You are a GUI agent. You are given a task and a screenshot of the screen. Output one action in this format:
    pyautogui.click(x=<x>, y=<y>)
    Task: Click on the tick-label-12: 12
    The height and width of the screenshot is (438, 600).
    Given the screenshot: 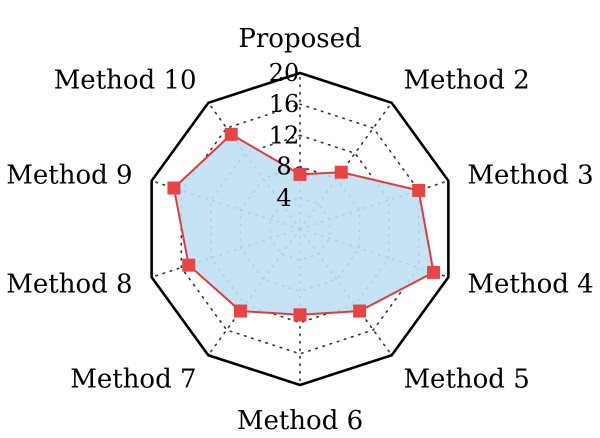 What is the action you would take?
    pyautogui.click(x=284, y=135)
    